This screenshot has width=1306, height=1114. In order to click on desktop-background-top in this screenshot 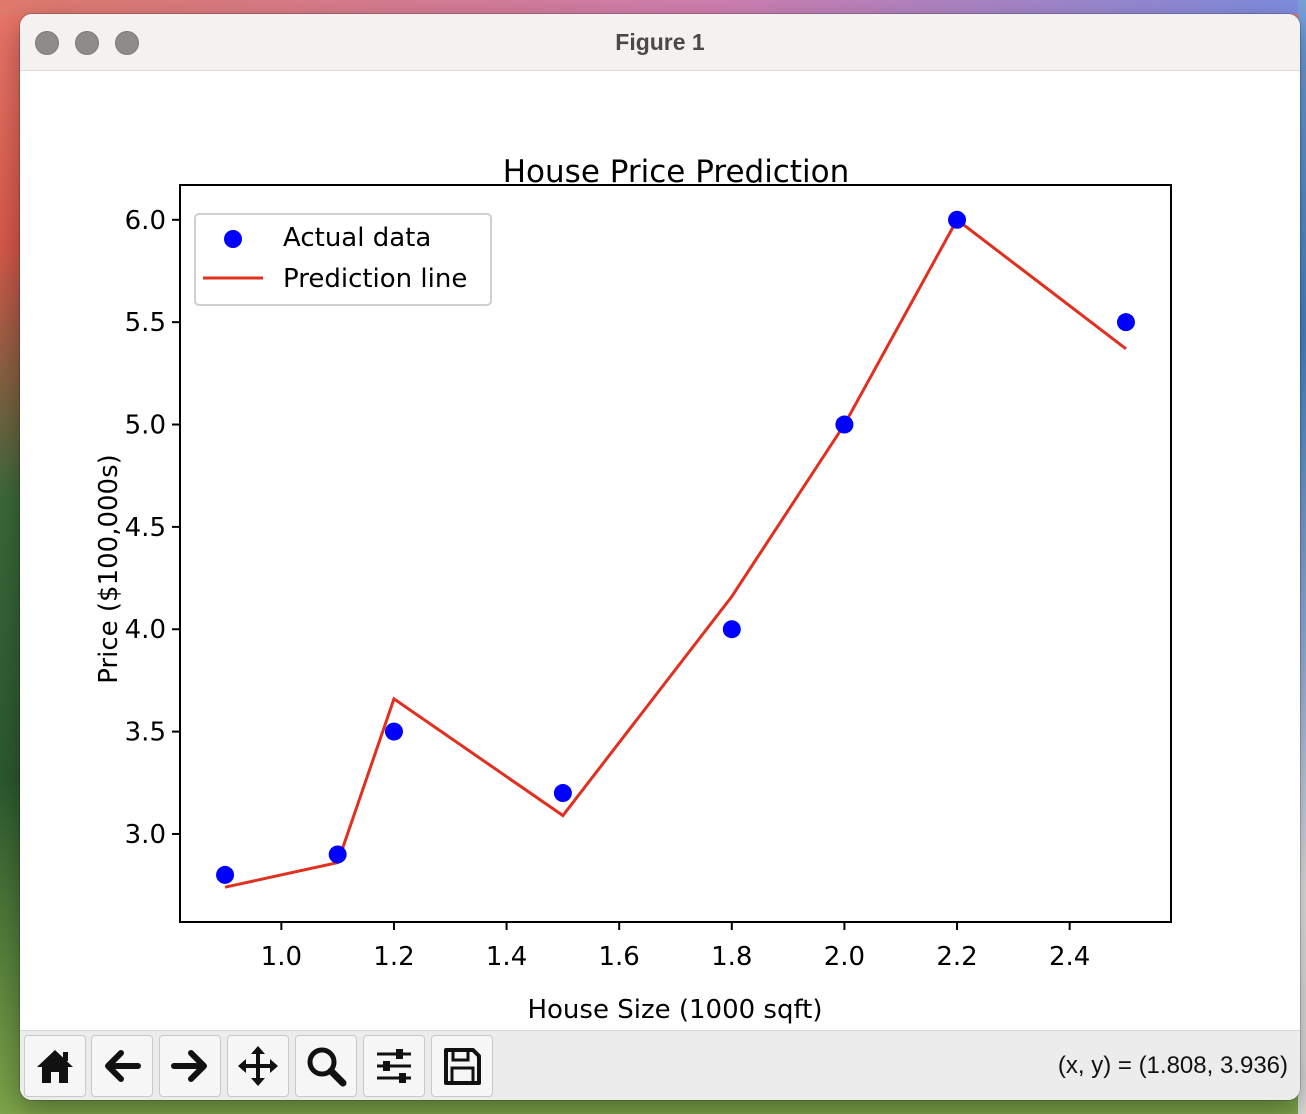, I will do `click(653, 7)`.